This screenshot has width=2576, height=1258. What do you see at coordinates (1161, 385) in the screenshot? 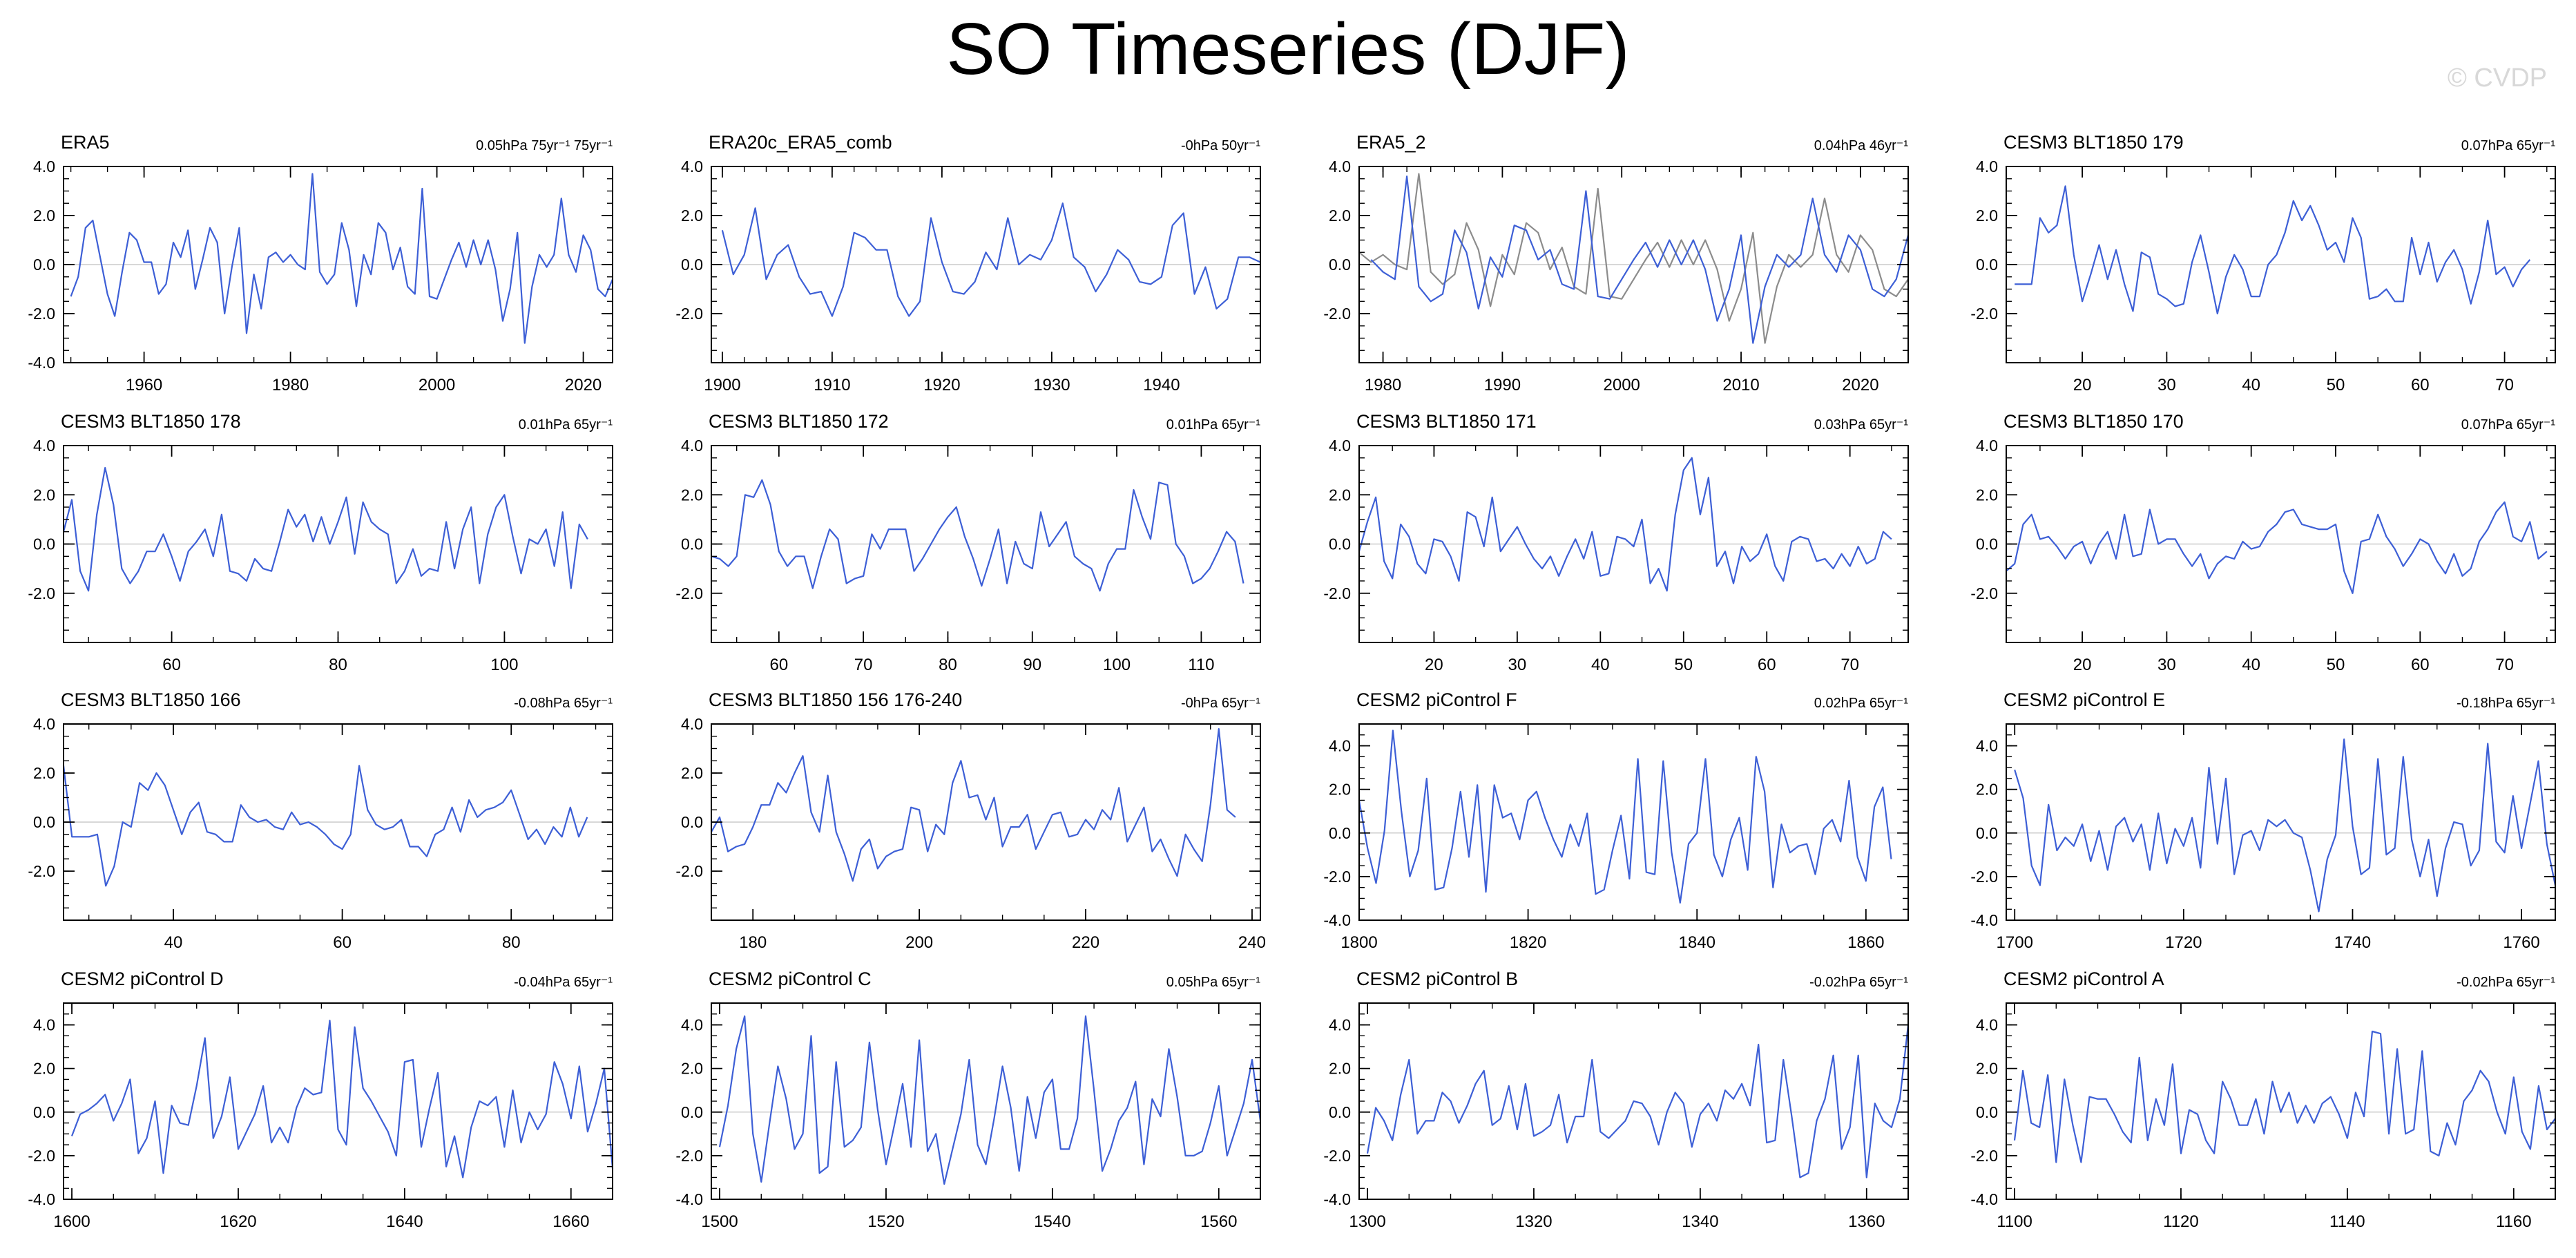
I see `x-tick-label: 1940` at bounding box center [1161, 385].